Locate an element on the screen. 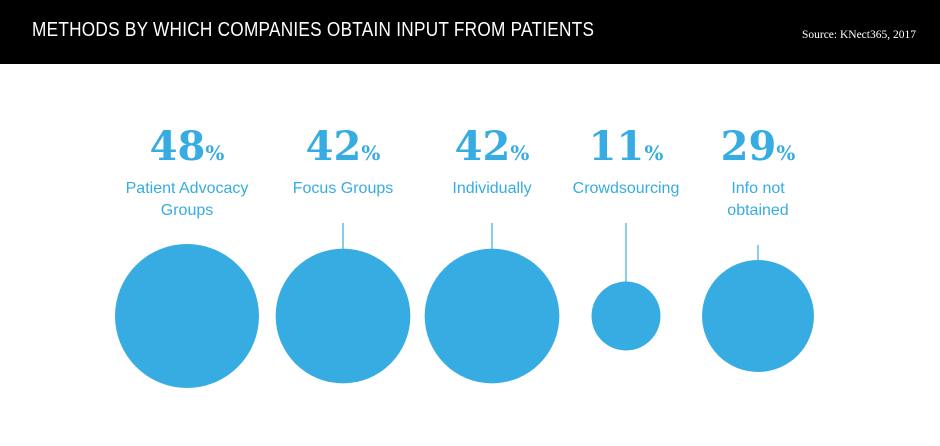 The height and width of the screenshot is (446, 940). bubble-group: 42% Focus Groups is located at coordinates (343, 253).